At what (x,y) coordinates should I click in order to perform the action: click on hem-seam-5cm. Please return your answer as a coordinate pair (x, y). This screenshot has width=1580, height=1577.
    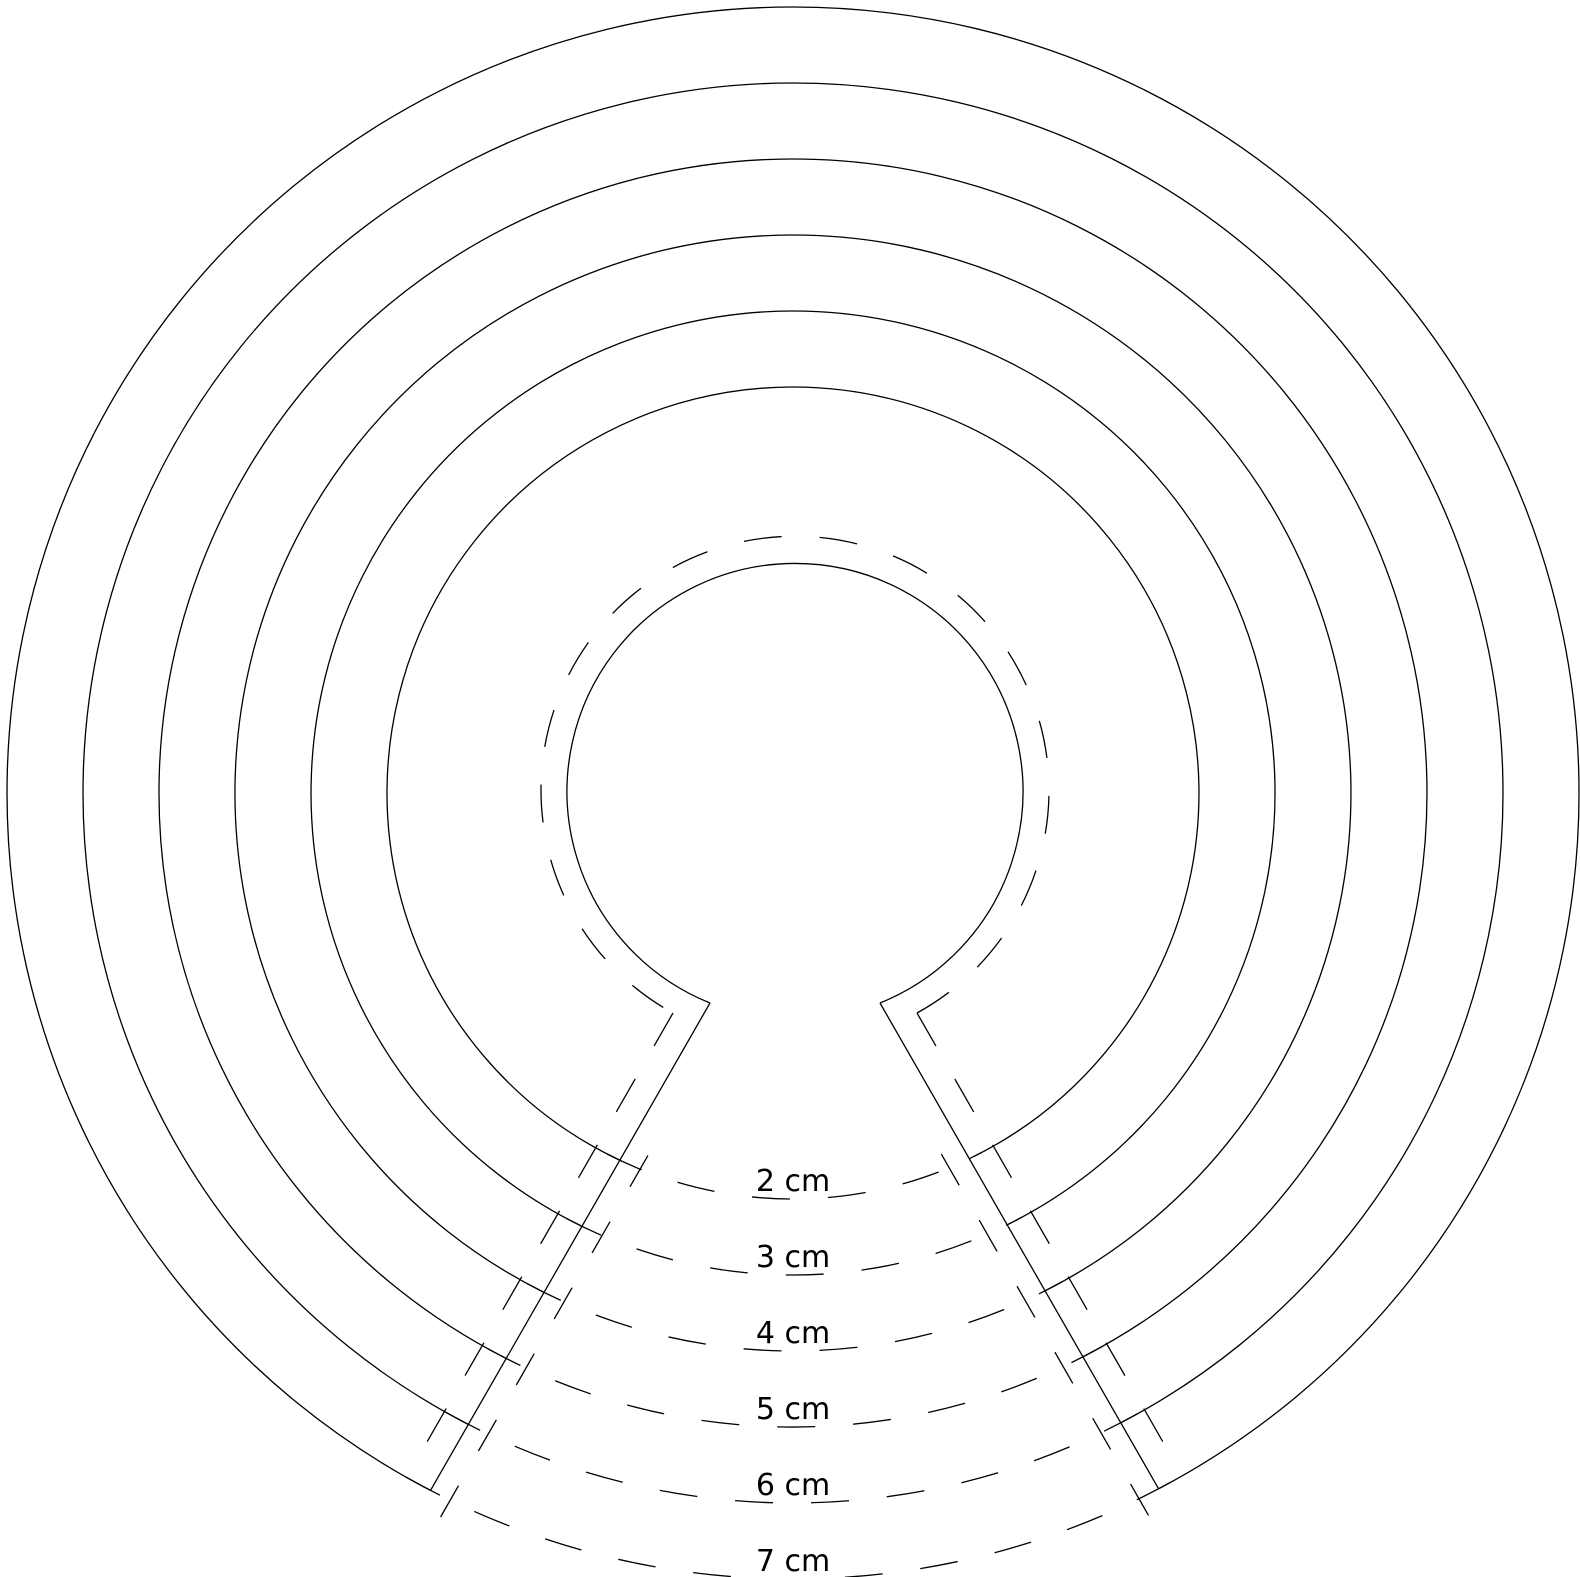
    Looking at the image, I should click on (794, 1386).